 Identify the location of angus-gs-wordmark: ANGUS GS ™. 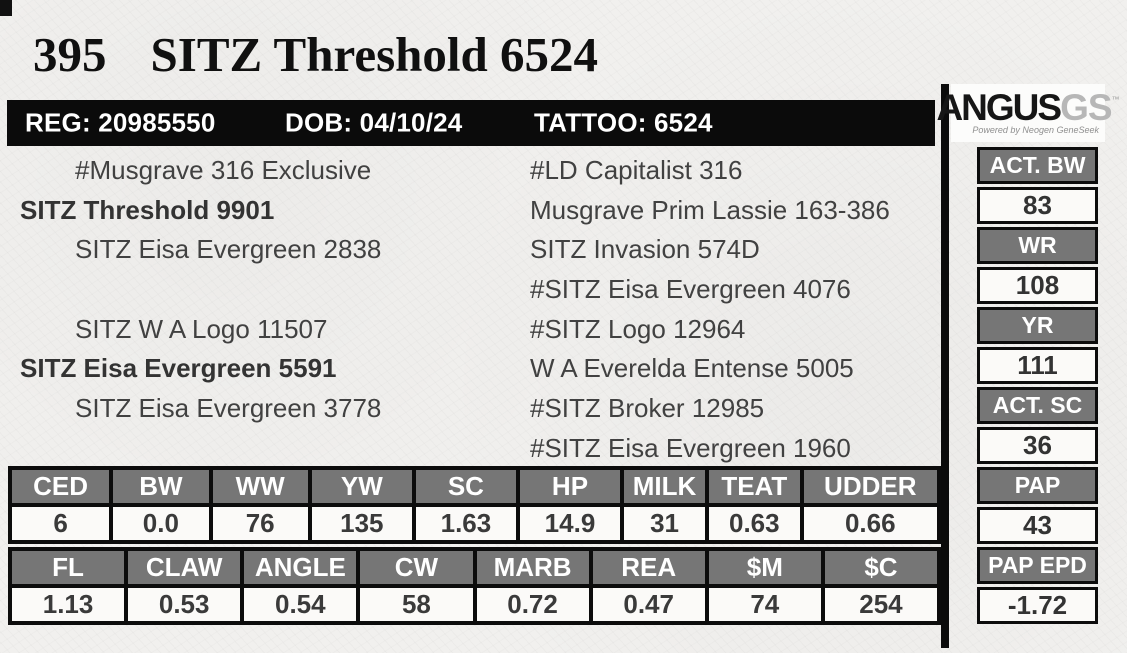
(1028, 107).